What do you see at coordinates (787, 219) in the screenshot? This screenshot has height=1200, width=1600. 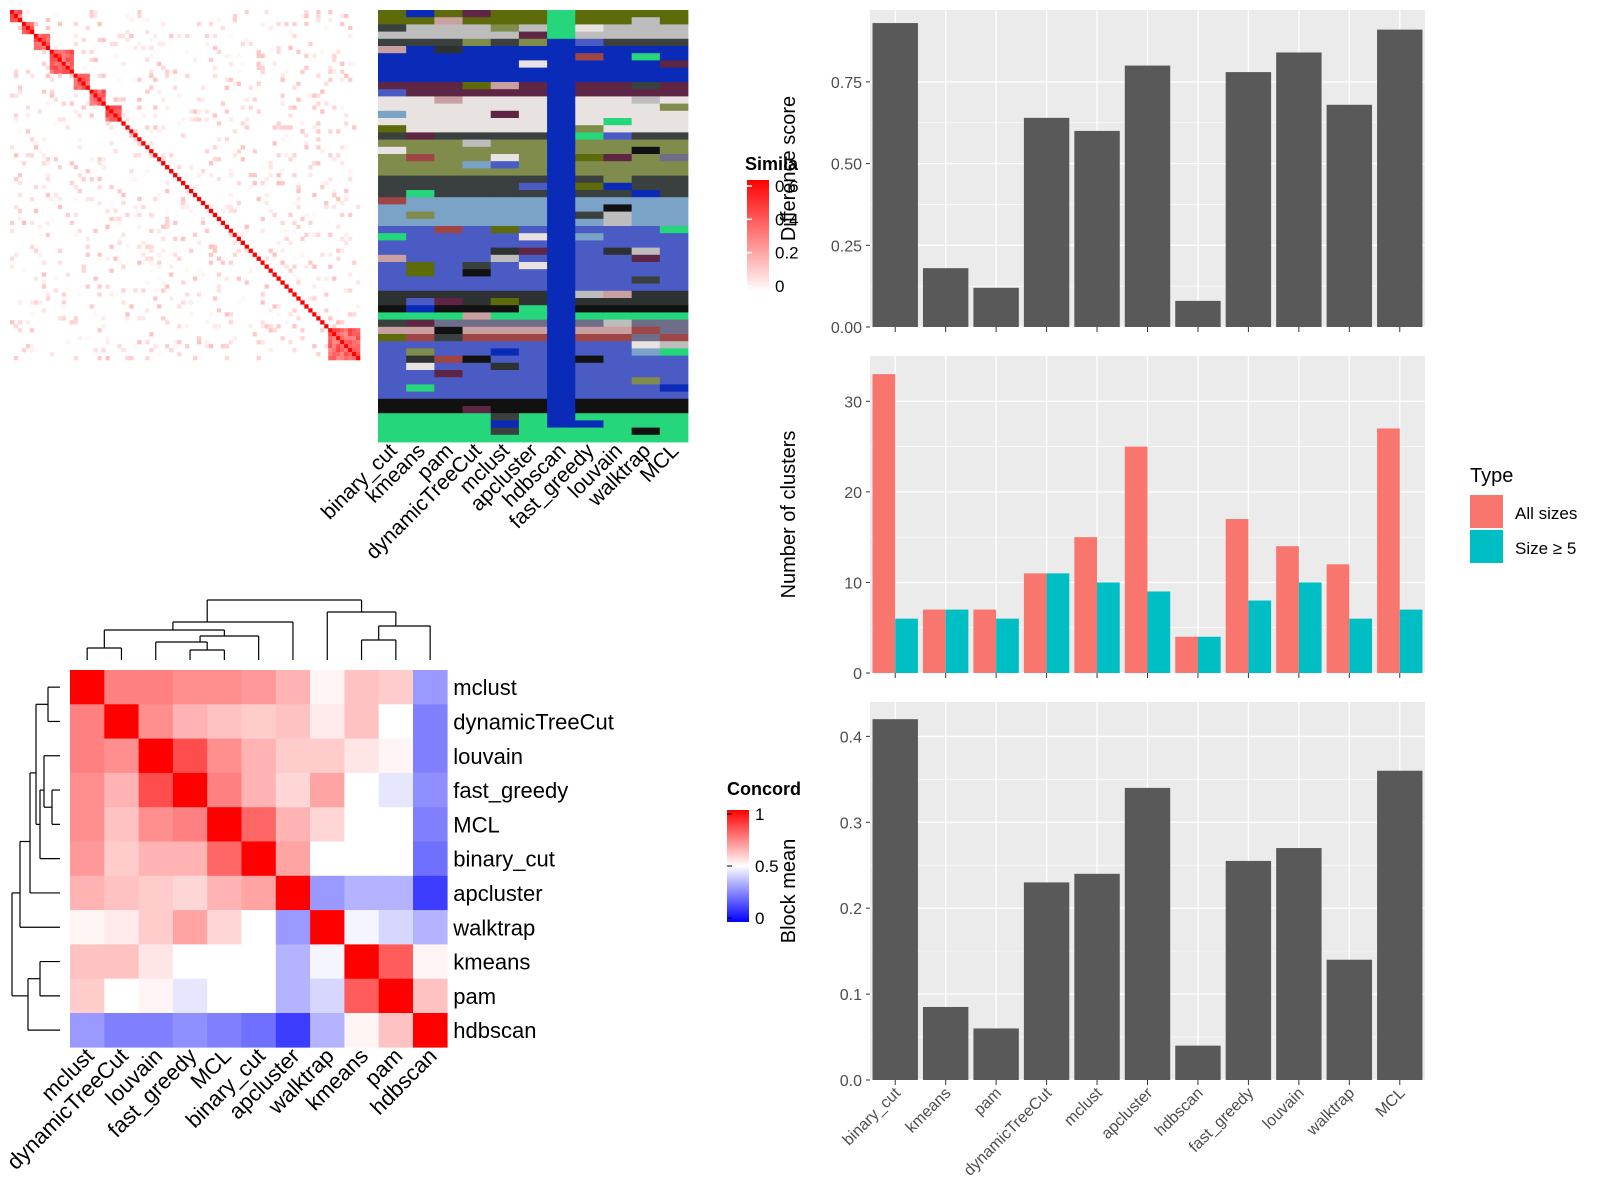 I see `similarity-legend-tick: 0.4` at bounding box center [787, 219].